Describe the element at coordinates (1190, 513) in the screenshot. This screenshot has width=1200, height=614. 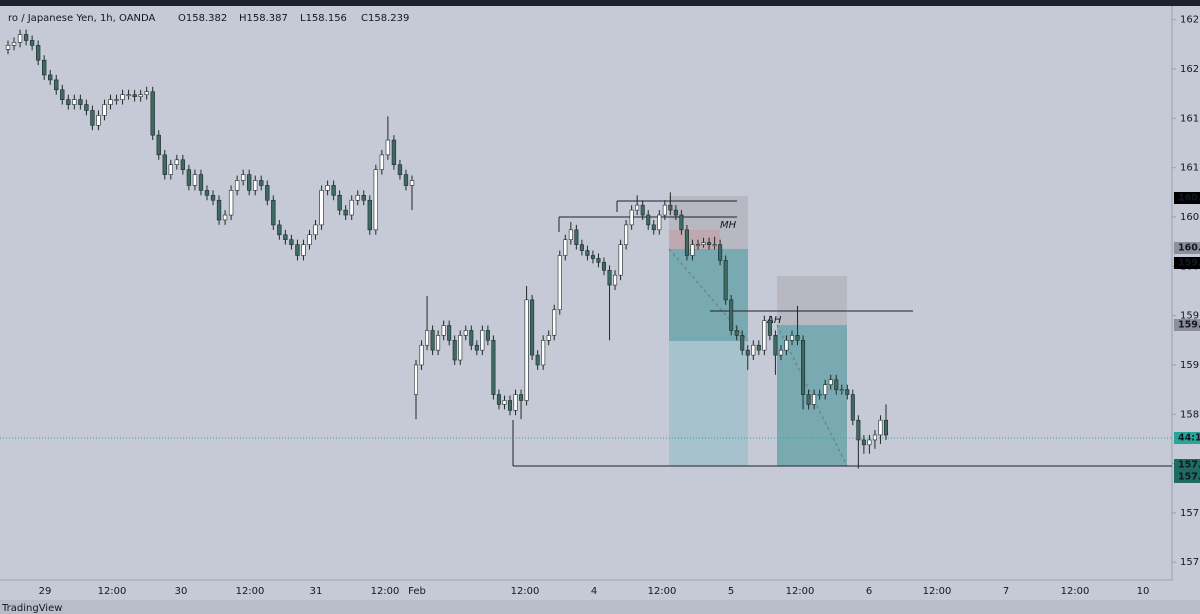
I see `y-tick-label: 157.5` at that location.